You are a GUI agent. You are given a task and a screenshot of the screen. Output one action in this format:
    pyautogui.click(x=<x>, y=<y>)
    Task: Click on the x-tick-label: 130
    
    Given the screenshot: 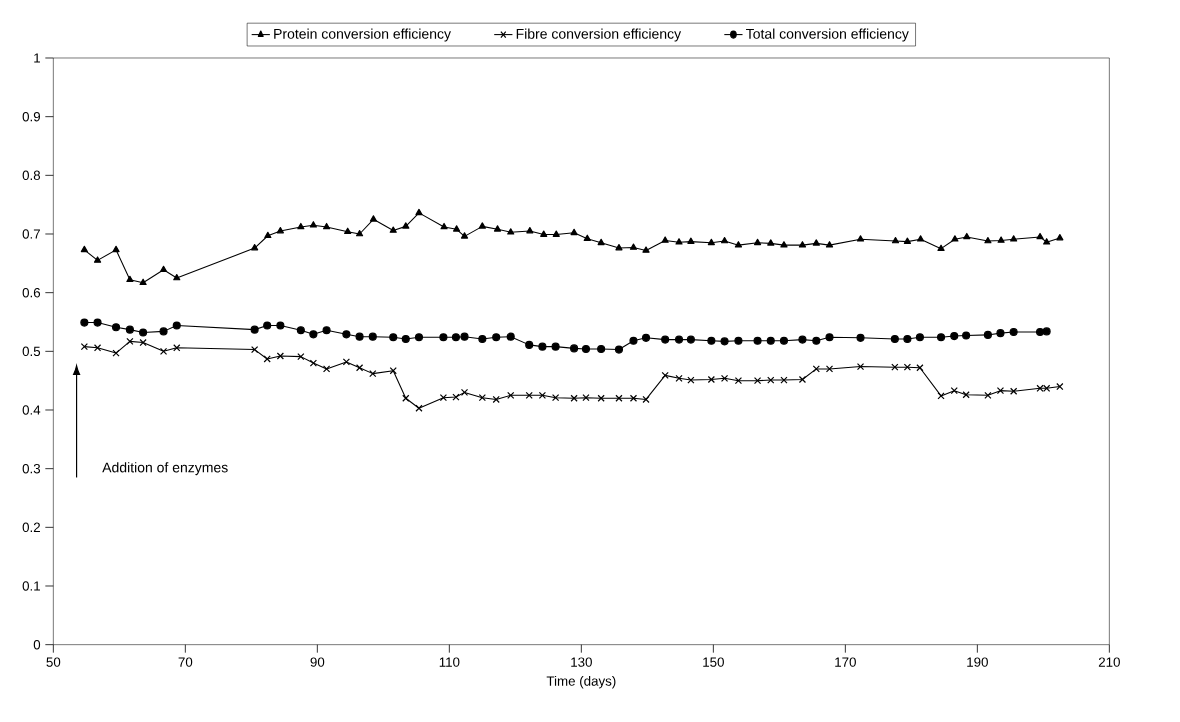 What is the action you would take?
    pyautogui.click(x=581, y=662)
    